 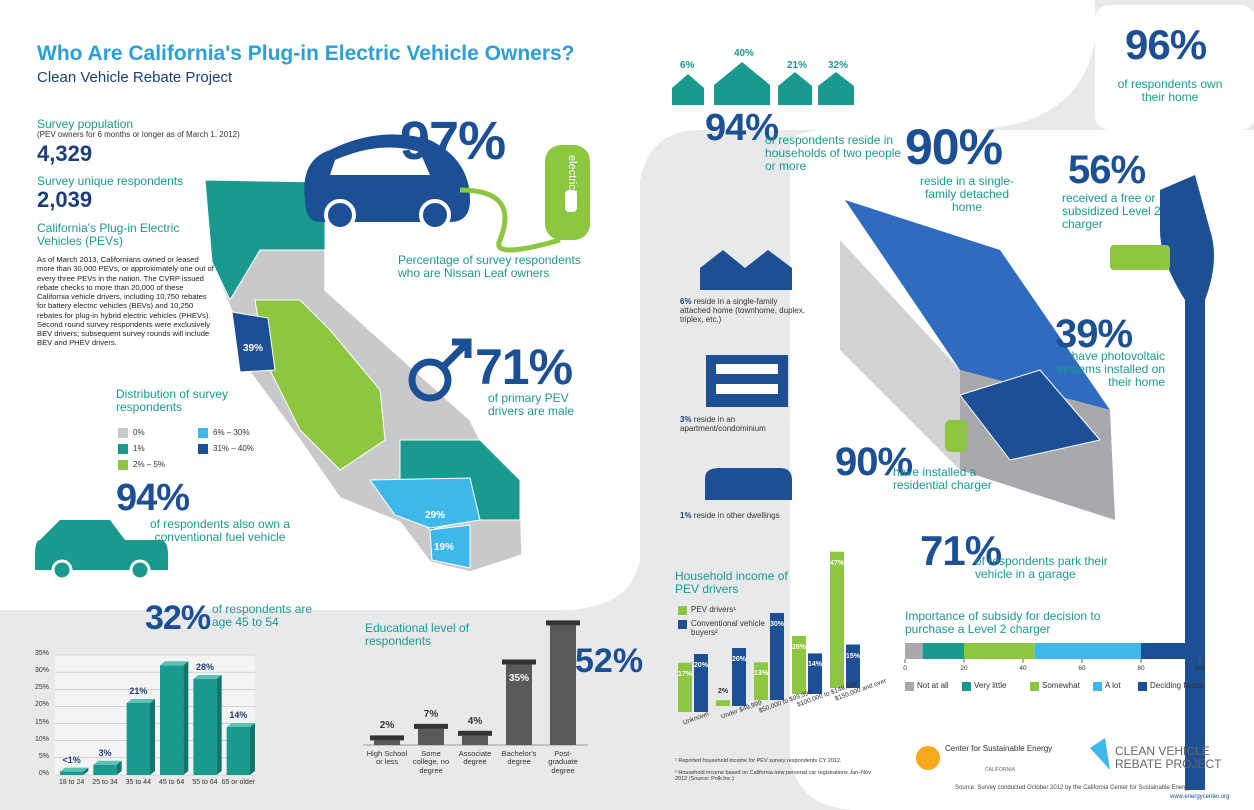 I want to click on stat-label: reside in other dwellings, so click(x=736, y=515).